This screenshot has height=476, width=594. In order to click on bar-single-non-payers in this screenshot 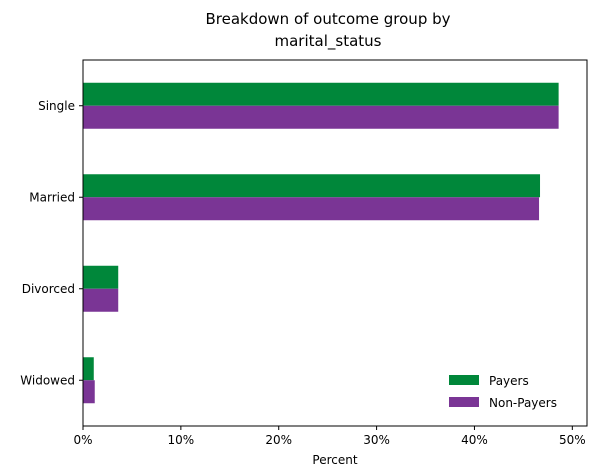, I will do `click(321, 117)`.